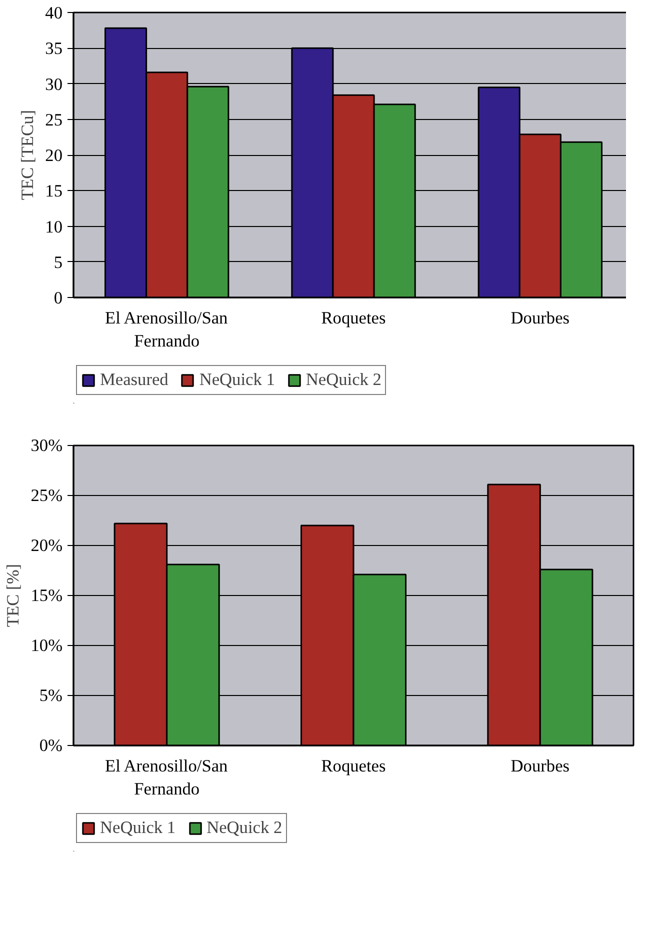 The image size is (664, 936). What do you see at coordinates (53, 84) in the screenshot?
I see `y-tick-label: 30` at bounding box center [53, 84].